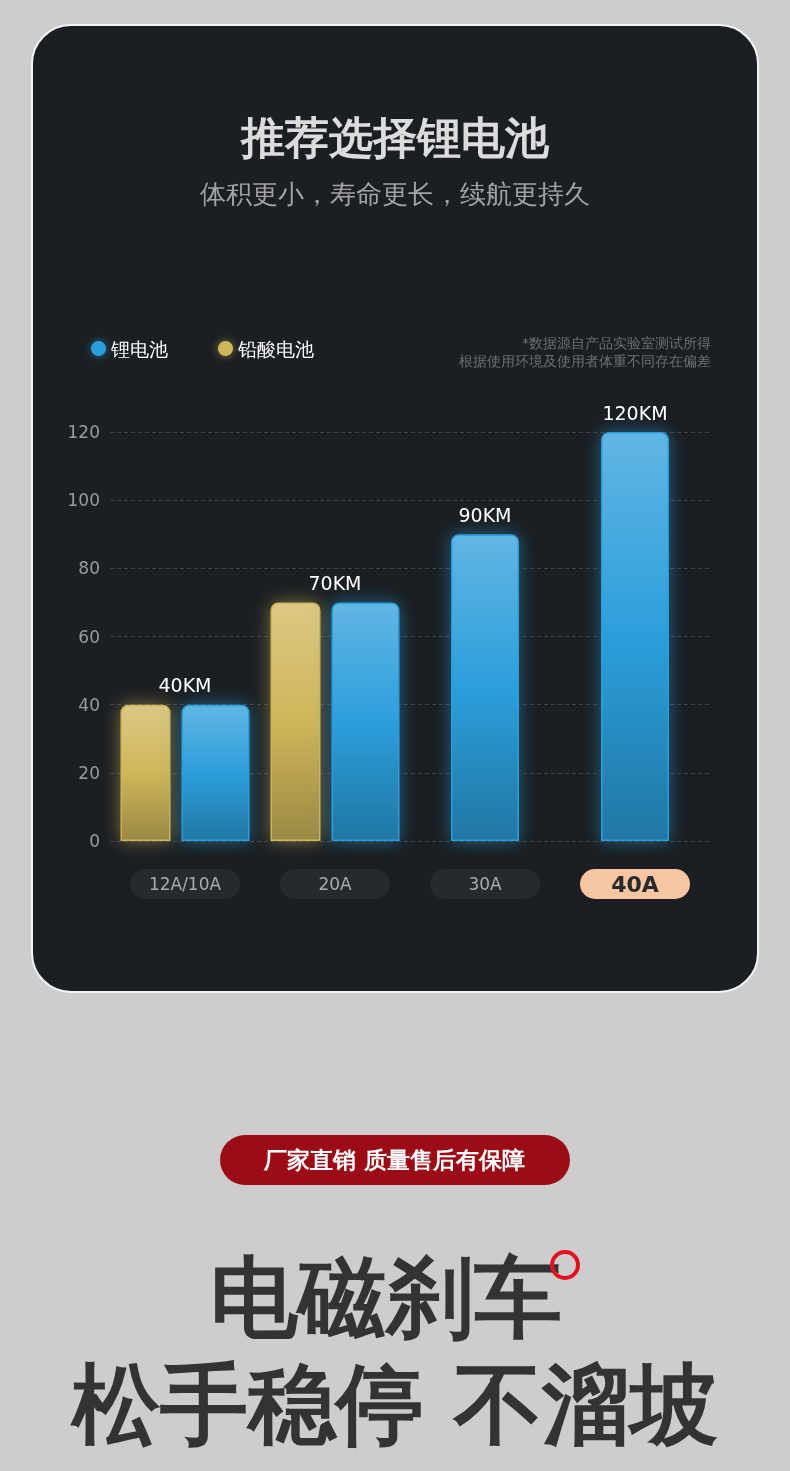 The width and height of the screenshot is (790, 1471). Describe the element at coordinates (275, 348) in the screenshot. I see `legend-label: 铅酸电池` at that location.